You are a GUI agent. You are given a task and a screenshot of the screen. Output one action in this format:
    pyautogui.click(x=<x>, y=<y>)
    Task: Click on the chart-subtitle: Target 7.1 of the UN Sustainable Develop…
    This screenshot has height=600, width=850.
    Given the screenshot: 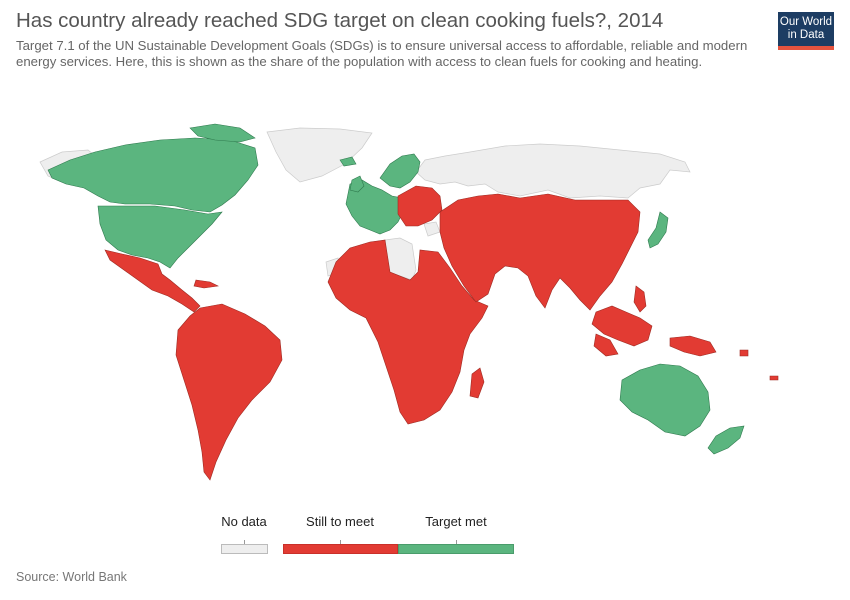 What is the action you would take?
    pyautogui.click(x=382, y=53)
    